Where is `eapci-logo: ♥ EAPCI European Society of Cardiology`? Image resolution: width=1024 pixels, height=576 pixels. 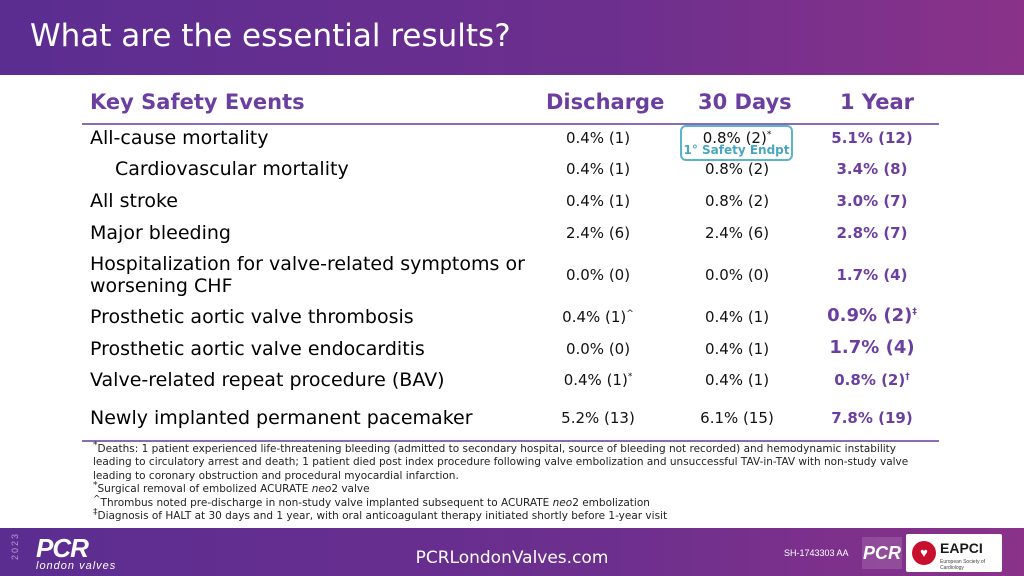
eapci-logo: ♥ EAPCI European Society of Cardiology is located at coordinates (954, 553).